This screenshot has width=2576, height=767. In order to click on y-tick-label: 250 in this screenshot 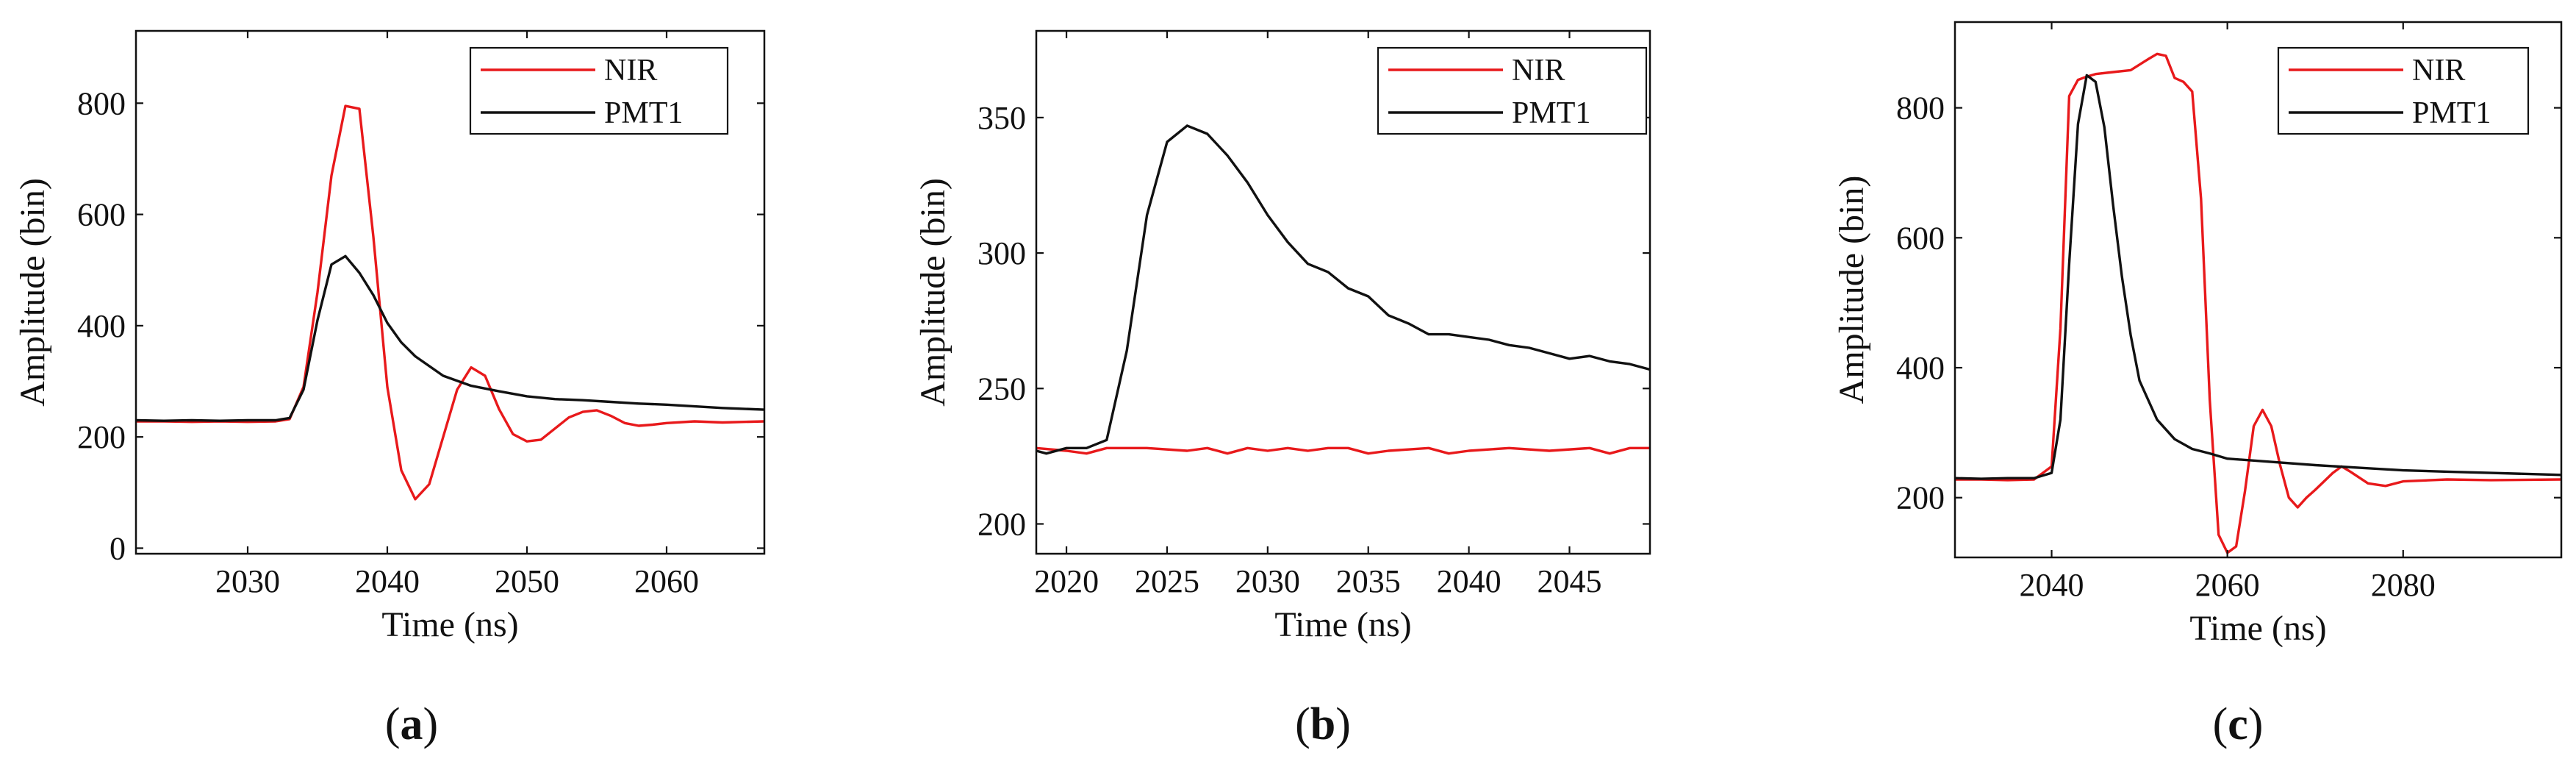, I will do `click(1001, 389)`.